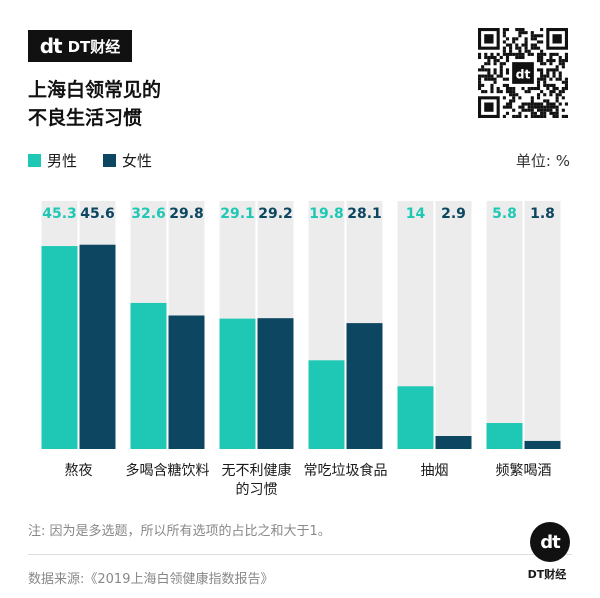  Describe the element at coordinates (85, 118) in the screenshot. I see `chart-title-line-2: 不良生活习惯` at that location.